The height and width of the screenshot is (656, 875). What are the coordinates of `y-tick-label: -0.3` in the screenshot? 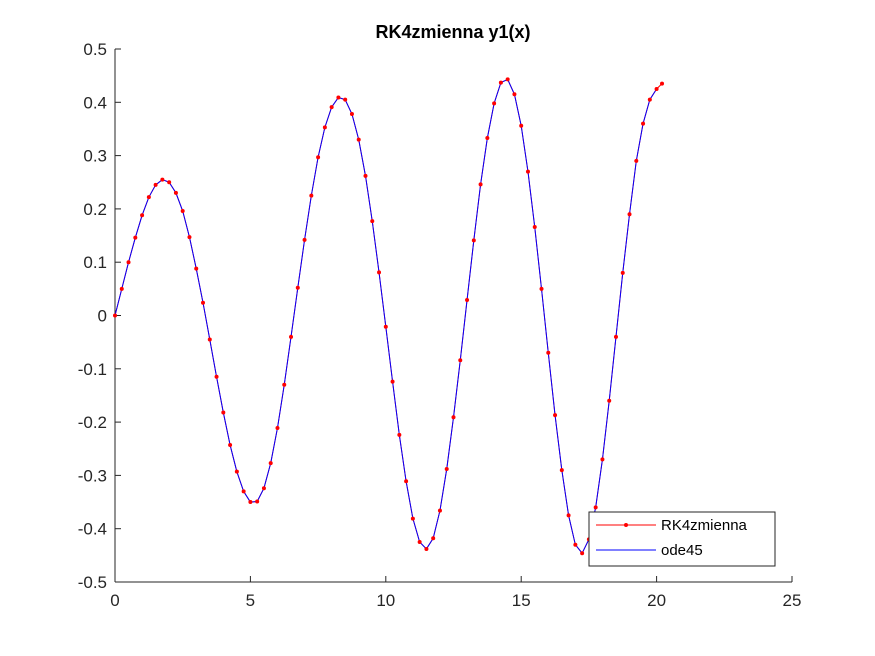 It's located at (92, 475).